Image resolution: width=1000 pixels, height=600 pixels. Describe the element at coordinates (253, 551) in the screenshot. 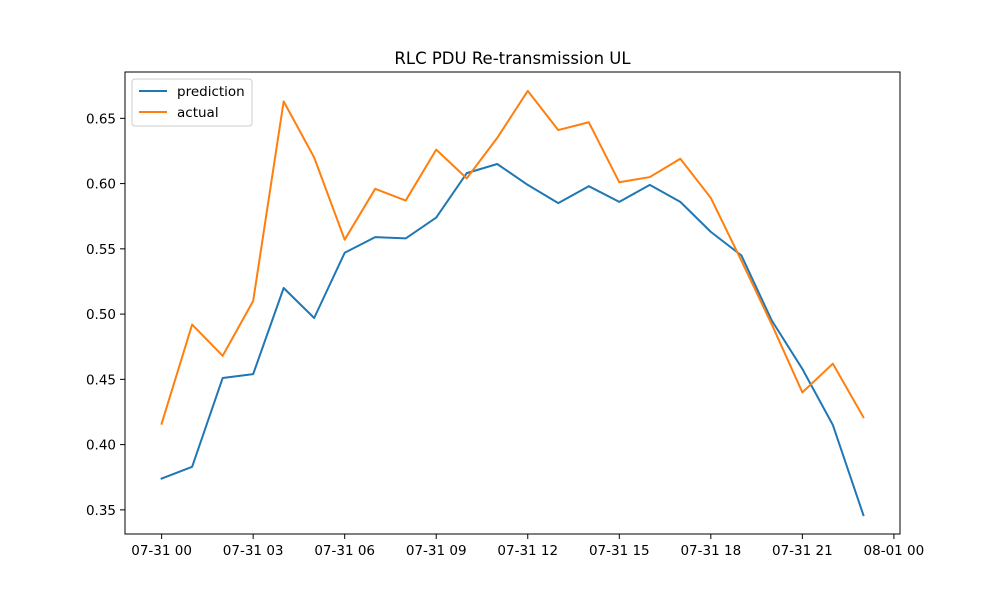

I see `x-tick-label: 07-31 03` at that location.